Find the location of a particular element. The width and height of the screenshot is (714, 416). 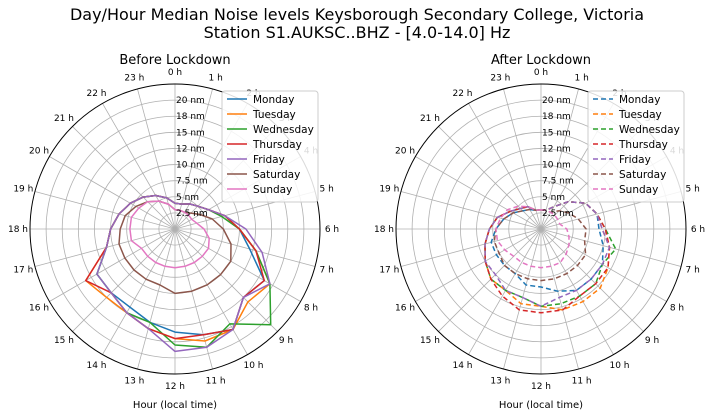

theta-tick-label: 11 h is located at coordinates (582, 382).